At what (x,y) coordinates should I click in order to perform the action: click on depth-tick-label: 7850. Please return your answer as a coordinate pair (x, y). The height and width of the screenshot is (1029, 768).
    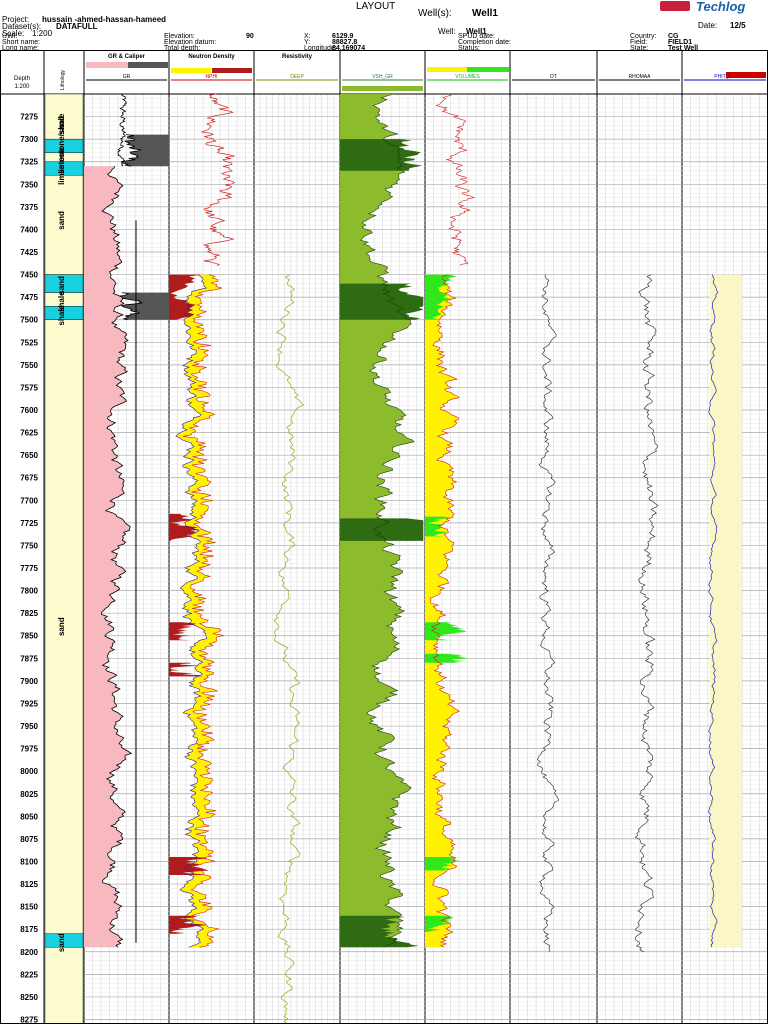
    Looking at the image, I should click on (29, 636).